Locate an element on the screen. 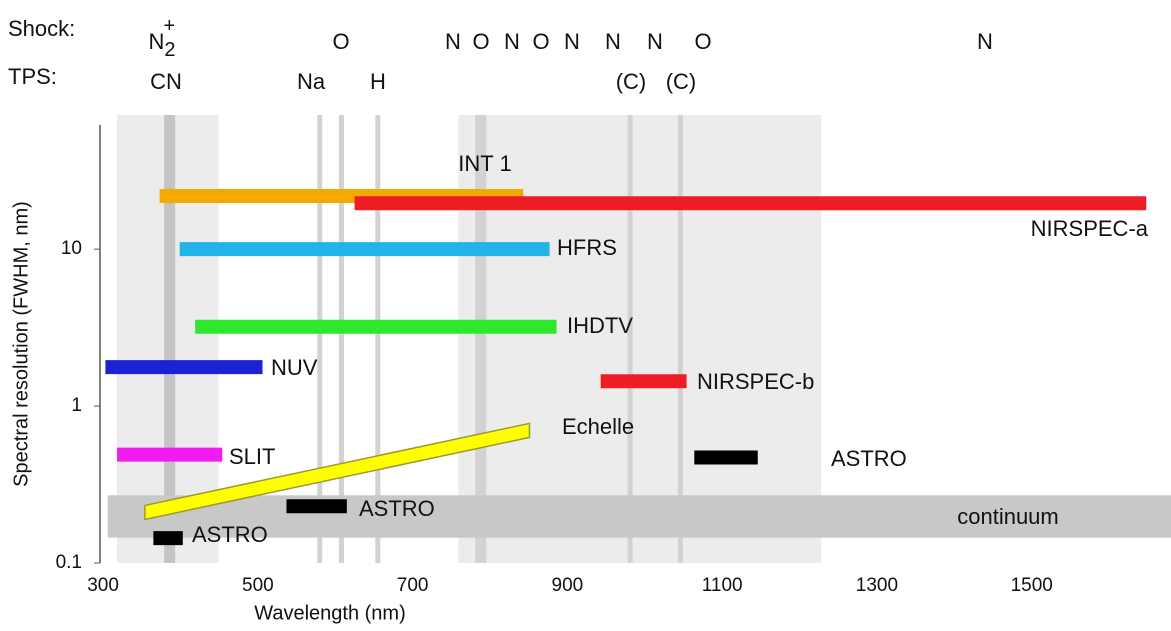 The image size is (1171, 631). y-tick-label: 1 is located at coordinates (76, 405).